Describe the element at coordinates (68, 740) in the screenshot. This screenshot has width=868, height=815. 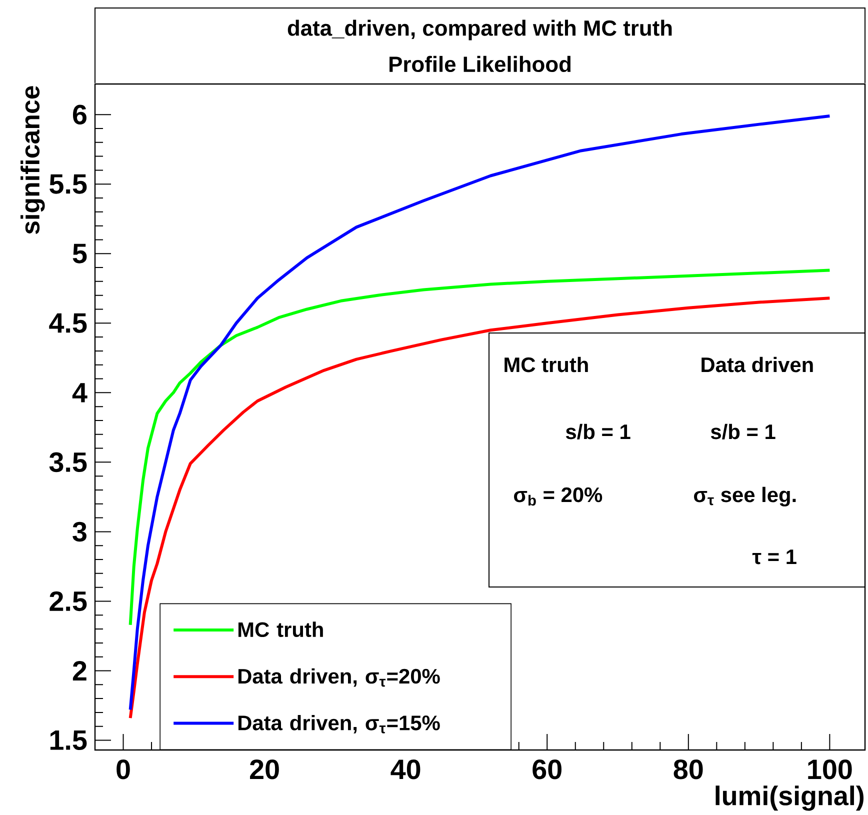
I see `y-tick-label: 1.5` at that location.